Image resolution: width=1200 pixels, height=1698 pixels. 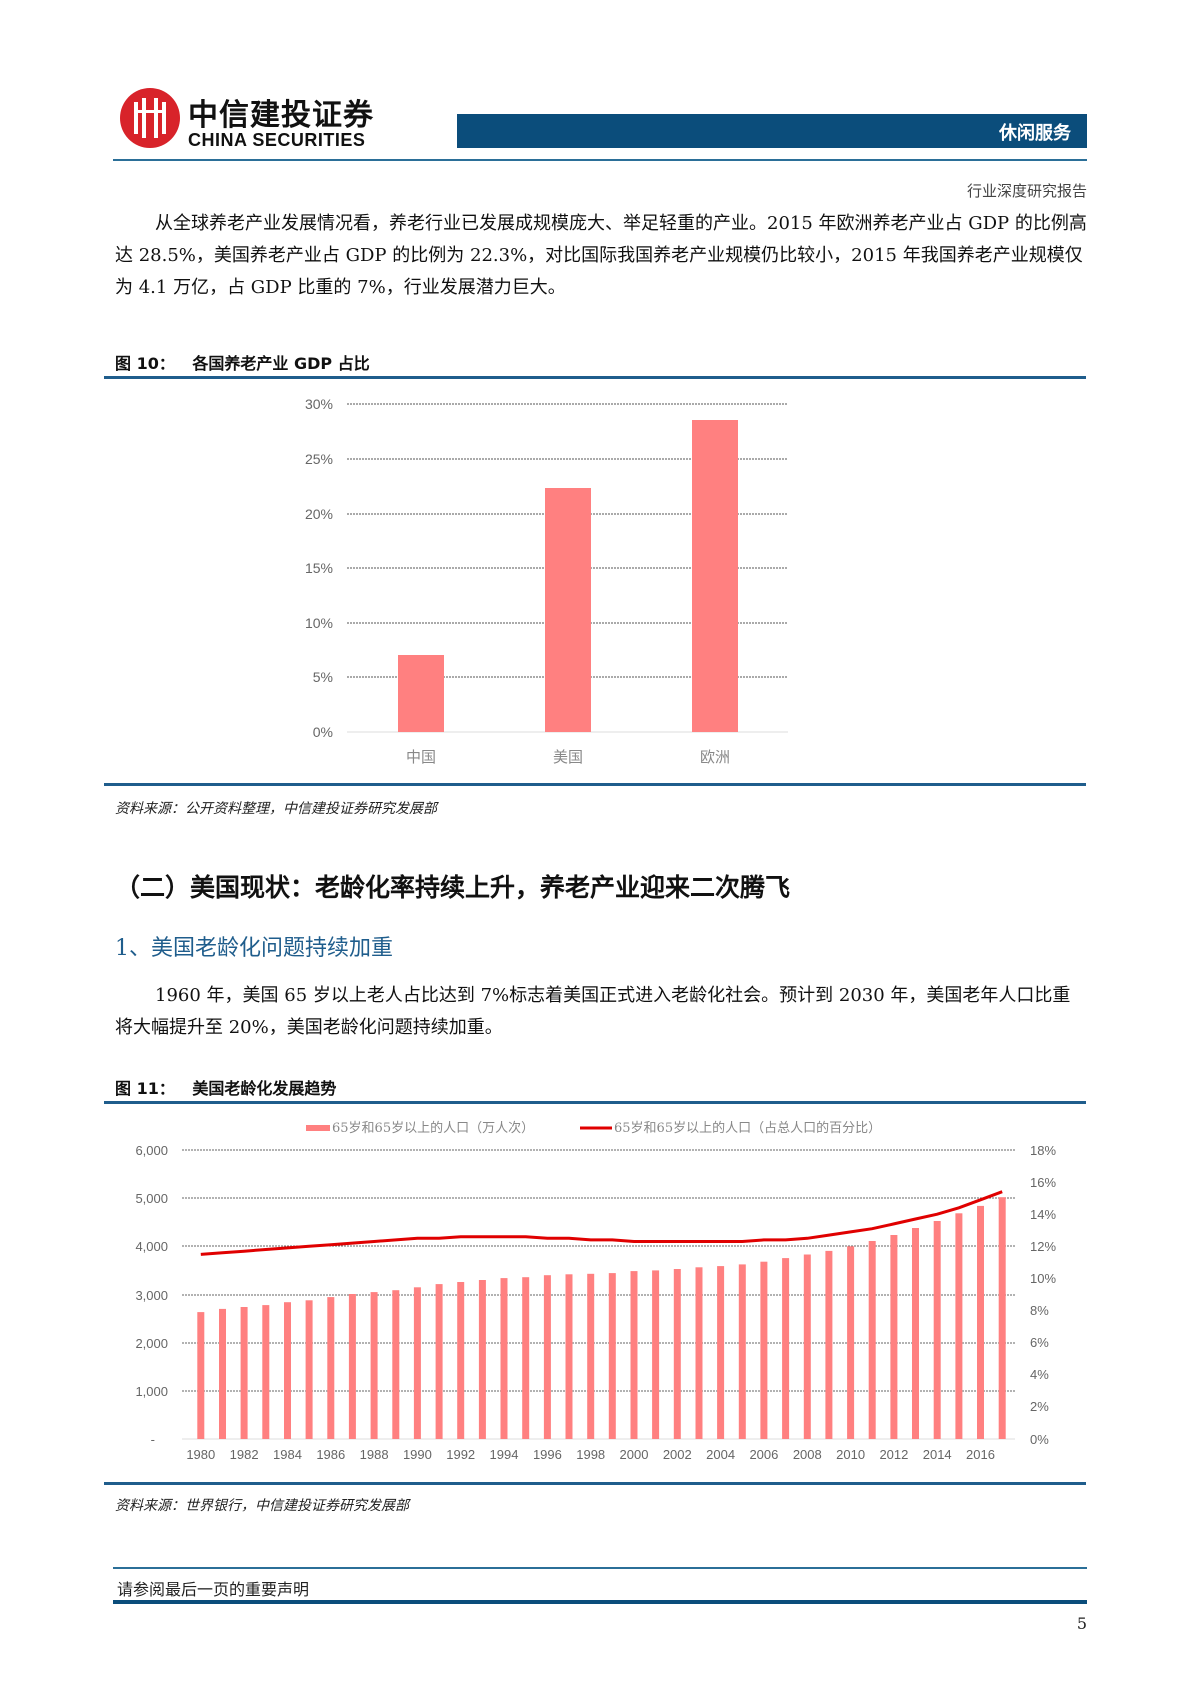 I want to click on bar-1982, so click(x=244, y=1373).